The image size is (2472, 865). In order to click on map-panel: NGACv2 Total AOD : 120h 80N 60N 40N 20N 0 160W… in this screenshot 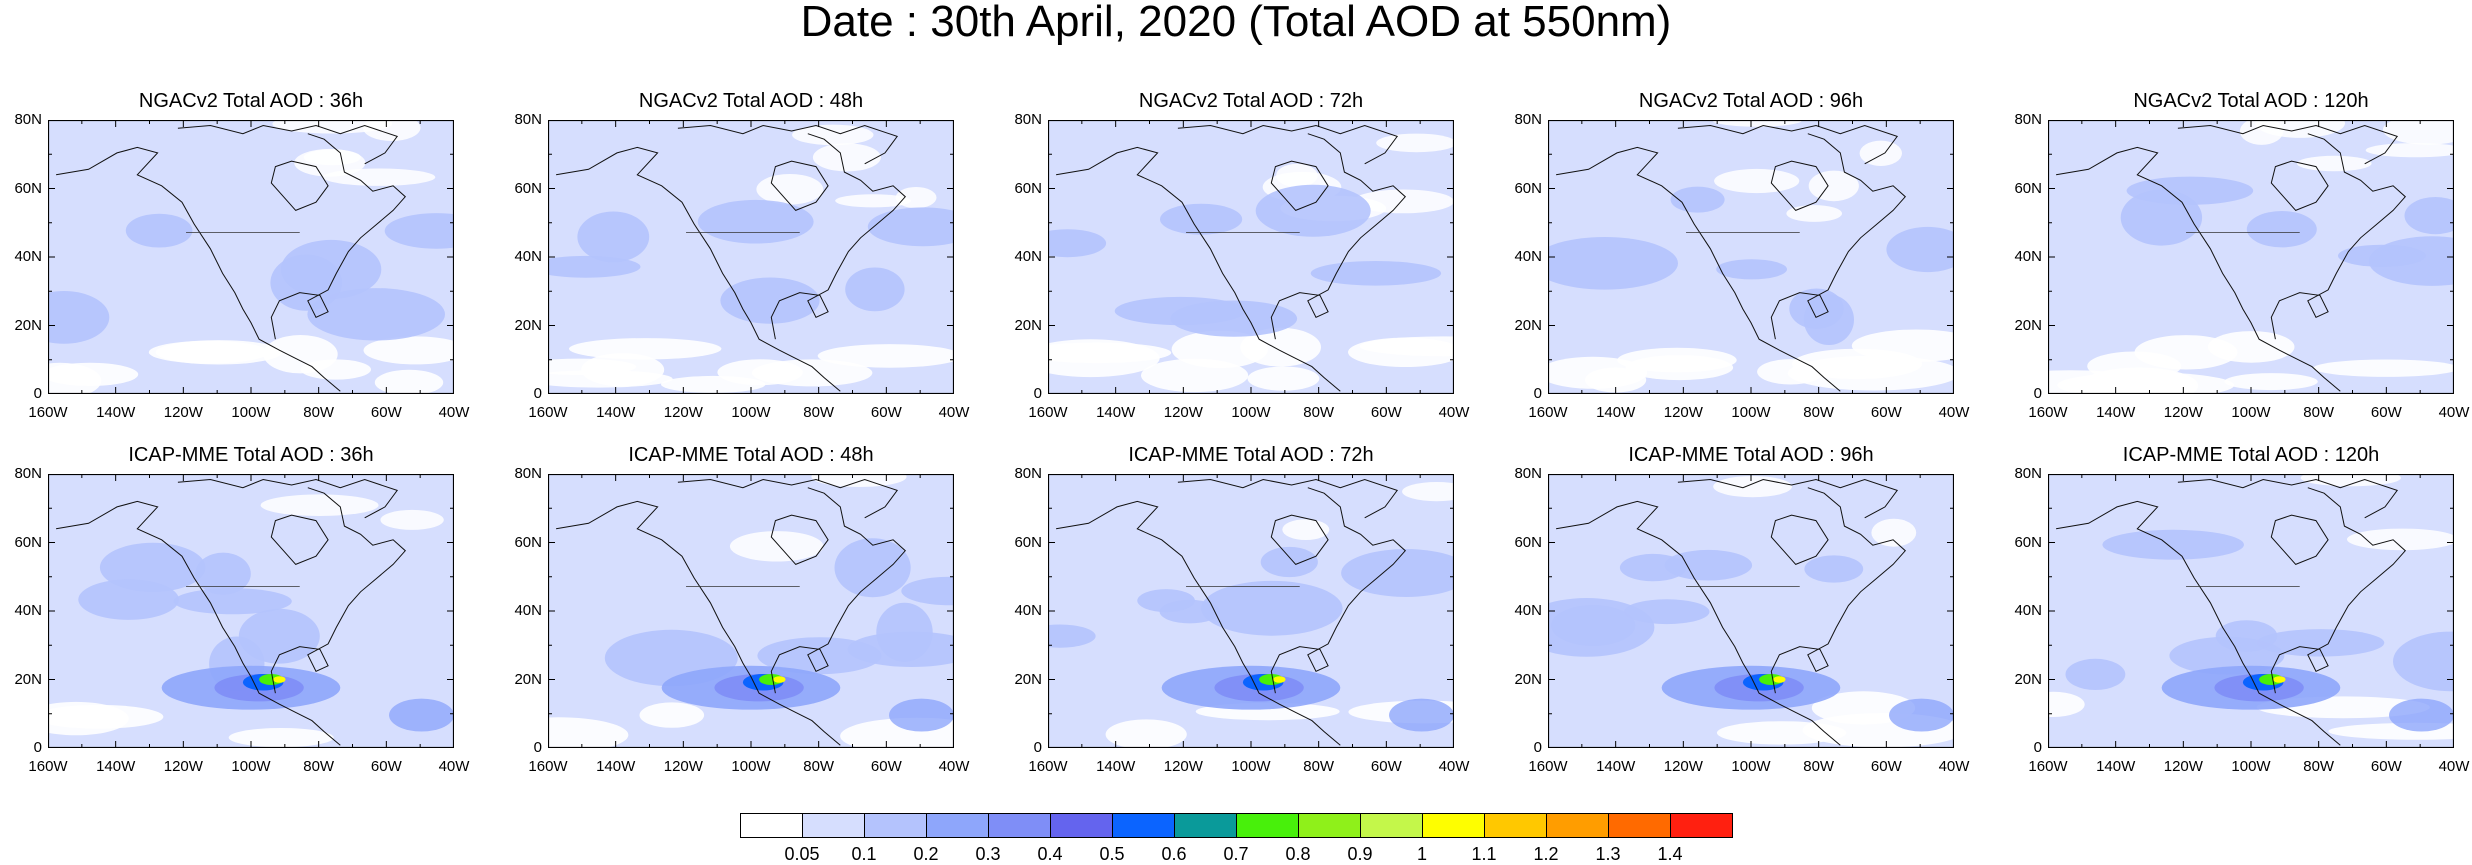, I will do `click(2243, 267)`.